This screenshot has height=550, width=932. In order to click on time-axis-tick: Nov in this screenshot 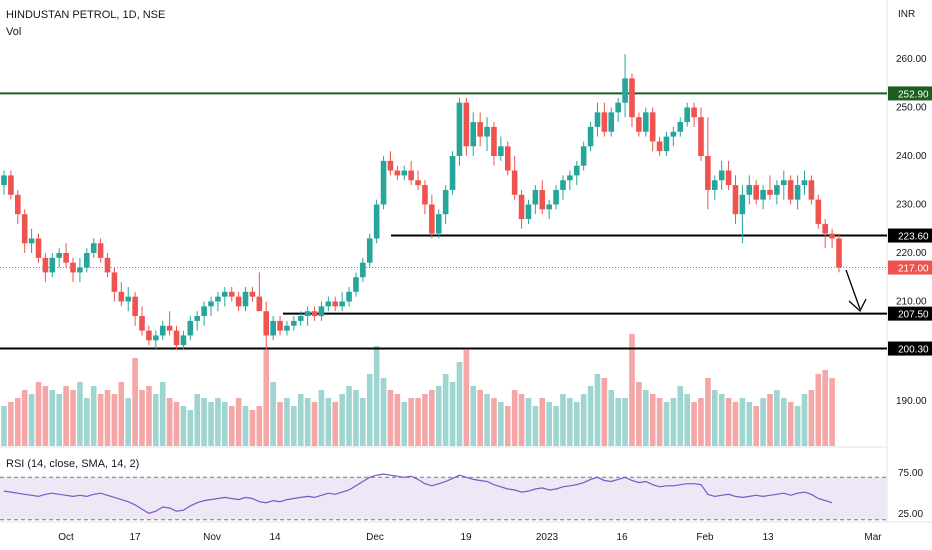, I will do `click(212, 537)`.